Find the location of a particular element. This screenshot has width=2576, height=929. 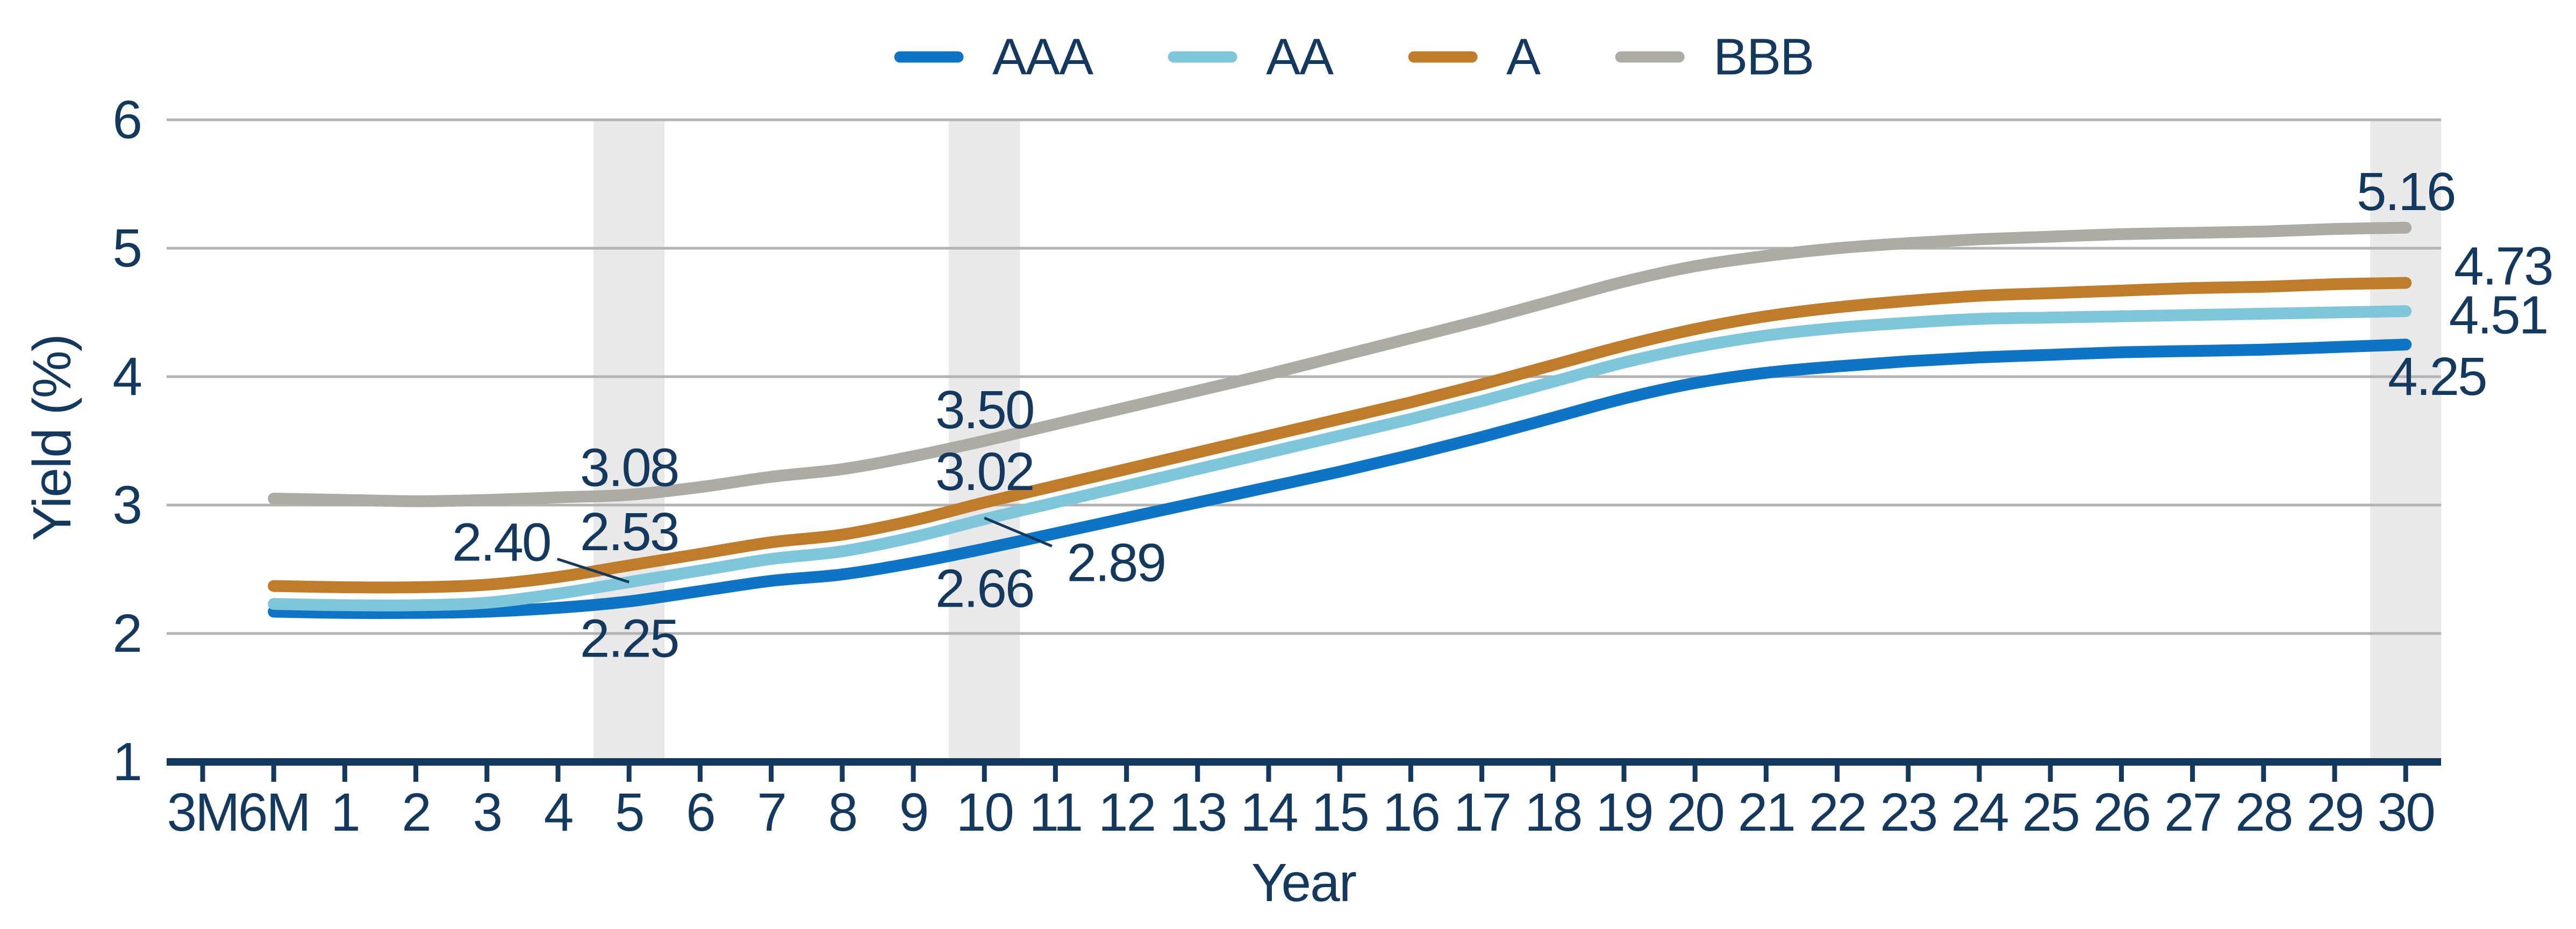

y-tick-label-5: 5 is located at coordinates (126, 248).